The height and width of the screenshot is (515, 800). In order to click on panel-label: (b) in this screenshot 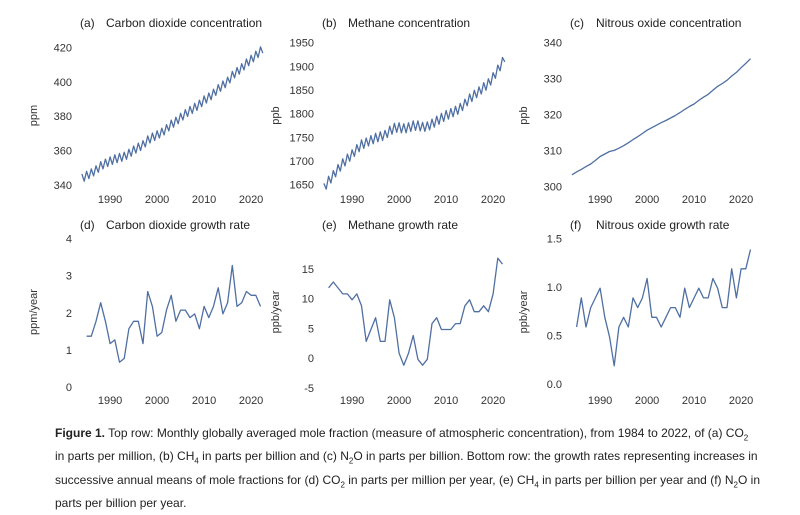, I will do `click(329, 23)`.